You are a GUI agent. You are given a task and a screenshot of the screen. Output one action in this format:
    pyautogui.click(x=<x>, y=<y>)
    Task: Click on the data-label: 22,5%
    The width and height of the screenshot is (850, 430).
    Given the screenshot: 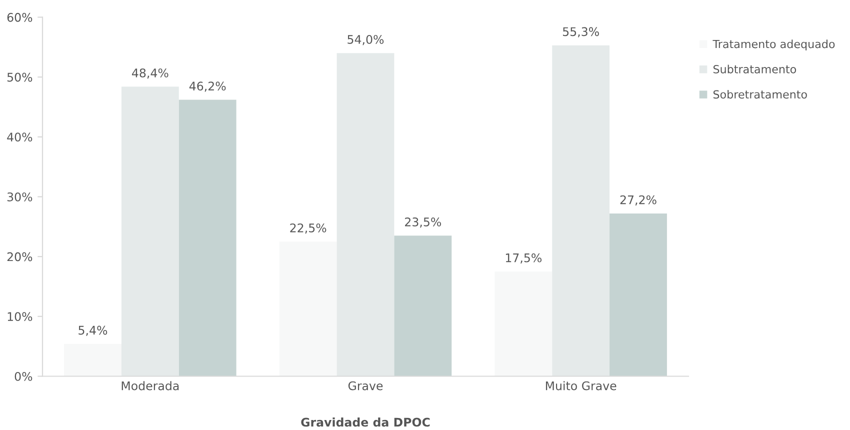 What is the action you would take?
    pyautogui.click(x=308, y=228)
    